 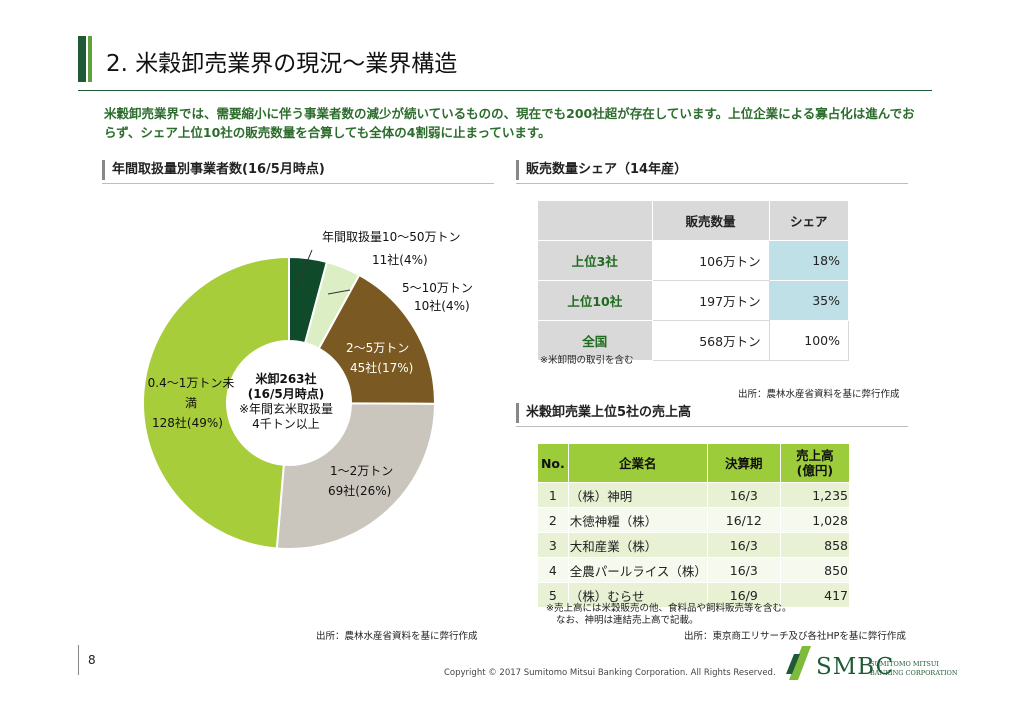 What do you see at coordinates (553, 495) in the screenshot?
I see `sales-row-no: 1` at bounding box center [553, 495].